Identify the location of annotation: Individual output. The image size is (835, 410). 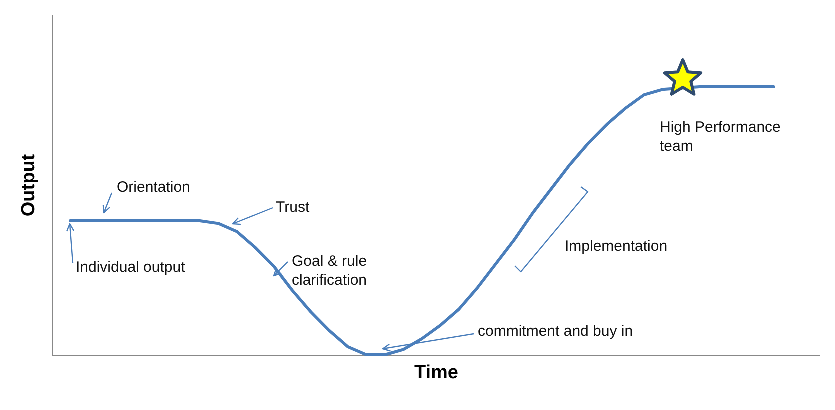
(131, 267).